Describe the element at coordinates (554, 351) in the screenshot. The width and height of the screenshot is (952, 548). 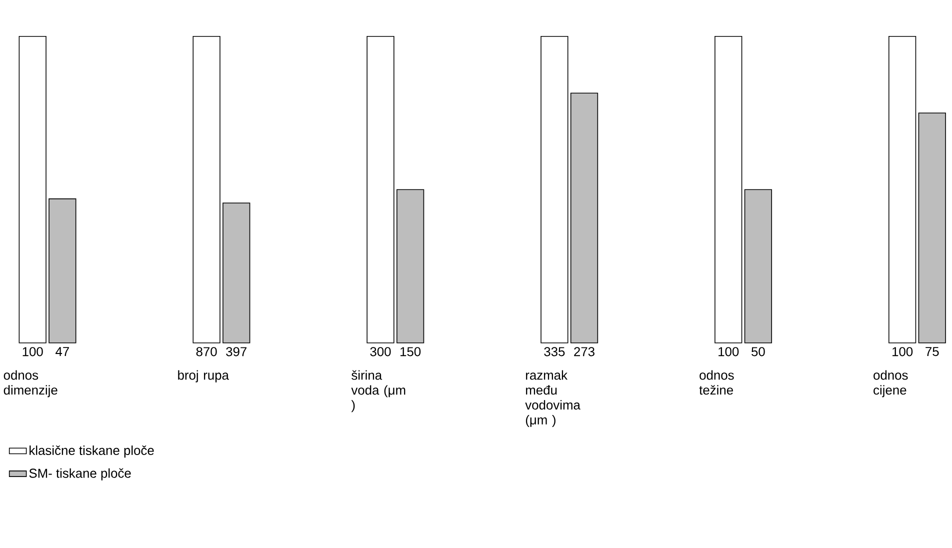
I see `data-label: 335` at that location.